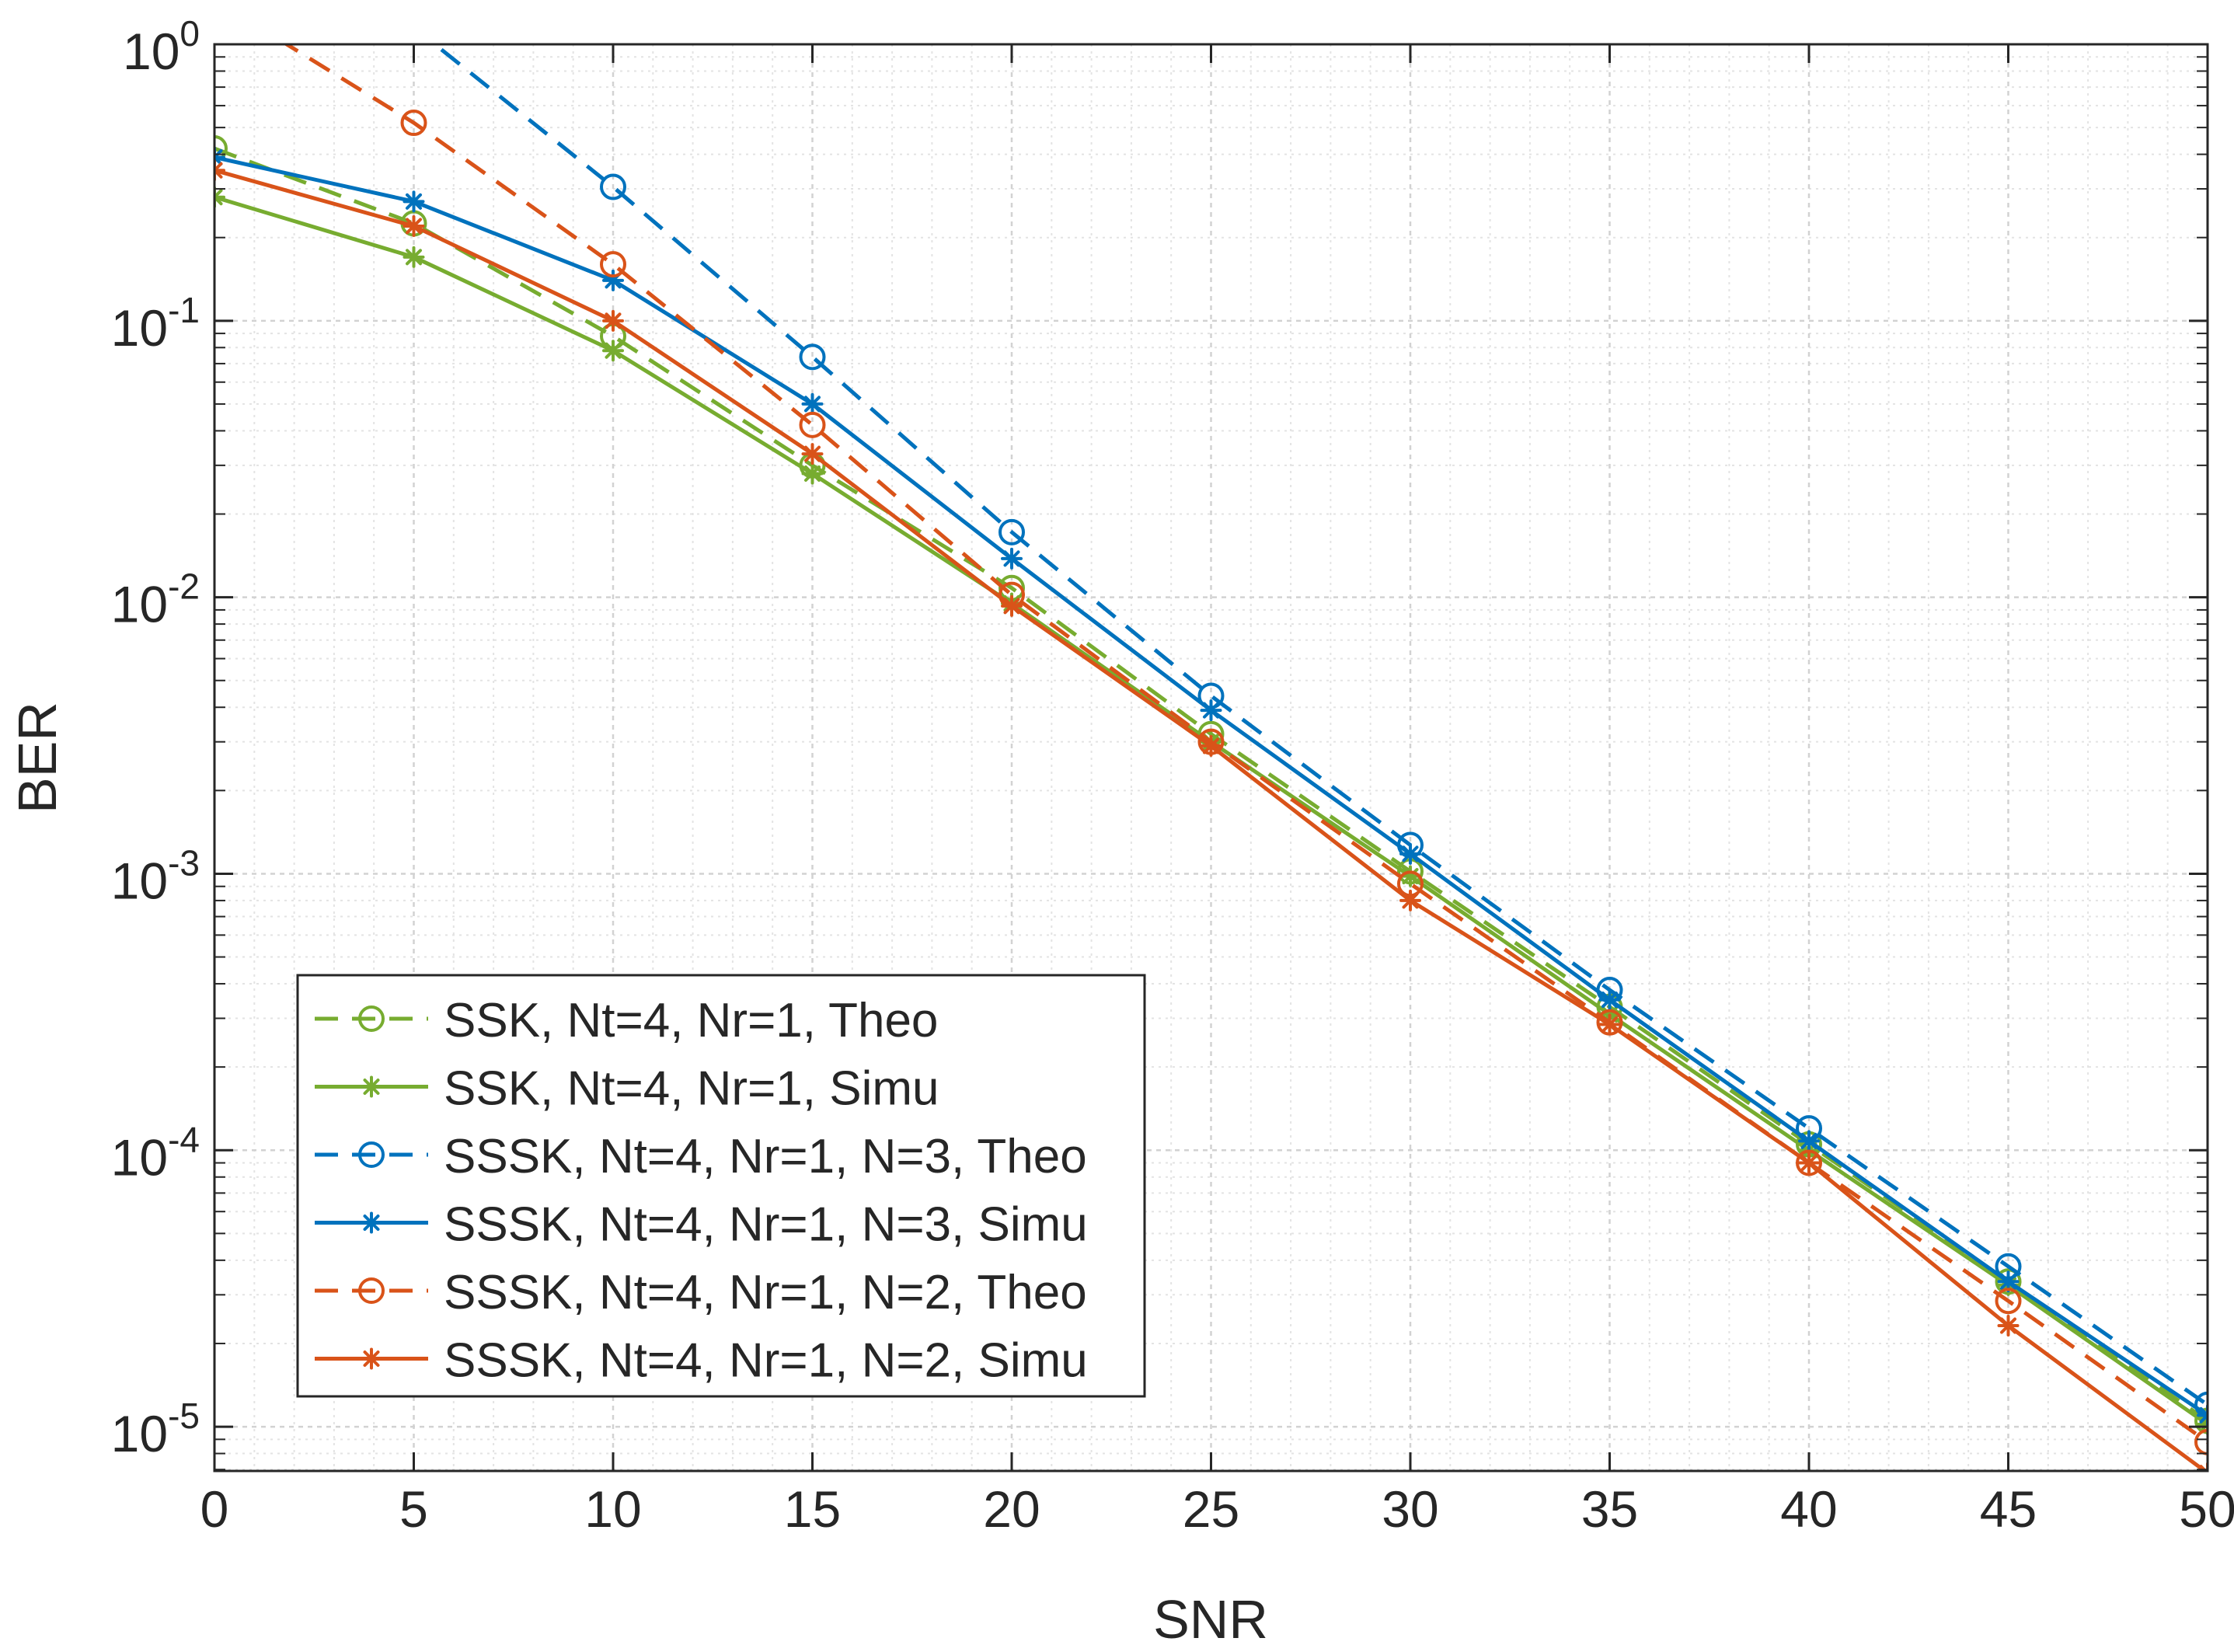 This screenshot has height=1652, width=2234. What do you see at coordinates (701, 1156) in the screenshot?
I see `legend-item: SSSK, Nt=4, Nr=1, N=3, Theo` at bounding box center [701, 1156].